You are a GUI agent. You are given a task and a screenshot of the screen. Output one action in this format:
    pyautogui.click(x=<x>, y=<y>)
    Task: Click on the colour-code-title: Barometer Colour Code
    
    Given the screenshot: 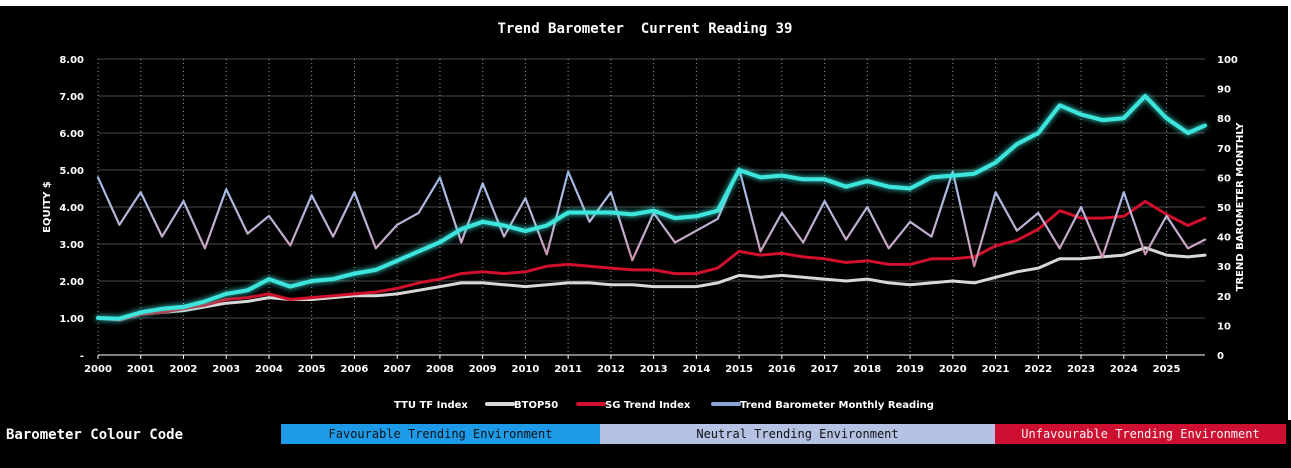 What is the action you would take?
    pyautogui.click(x=95, y=435)
    